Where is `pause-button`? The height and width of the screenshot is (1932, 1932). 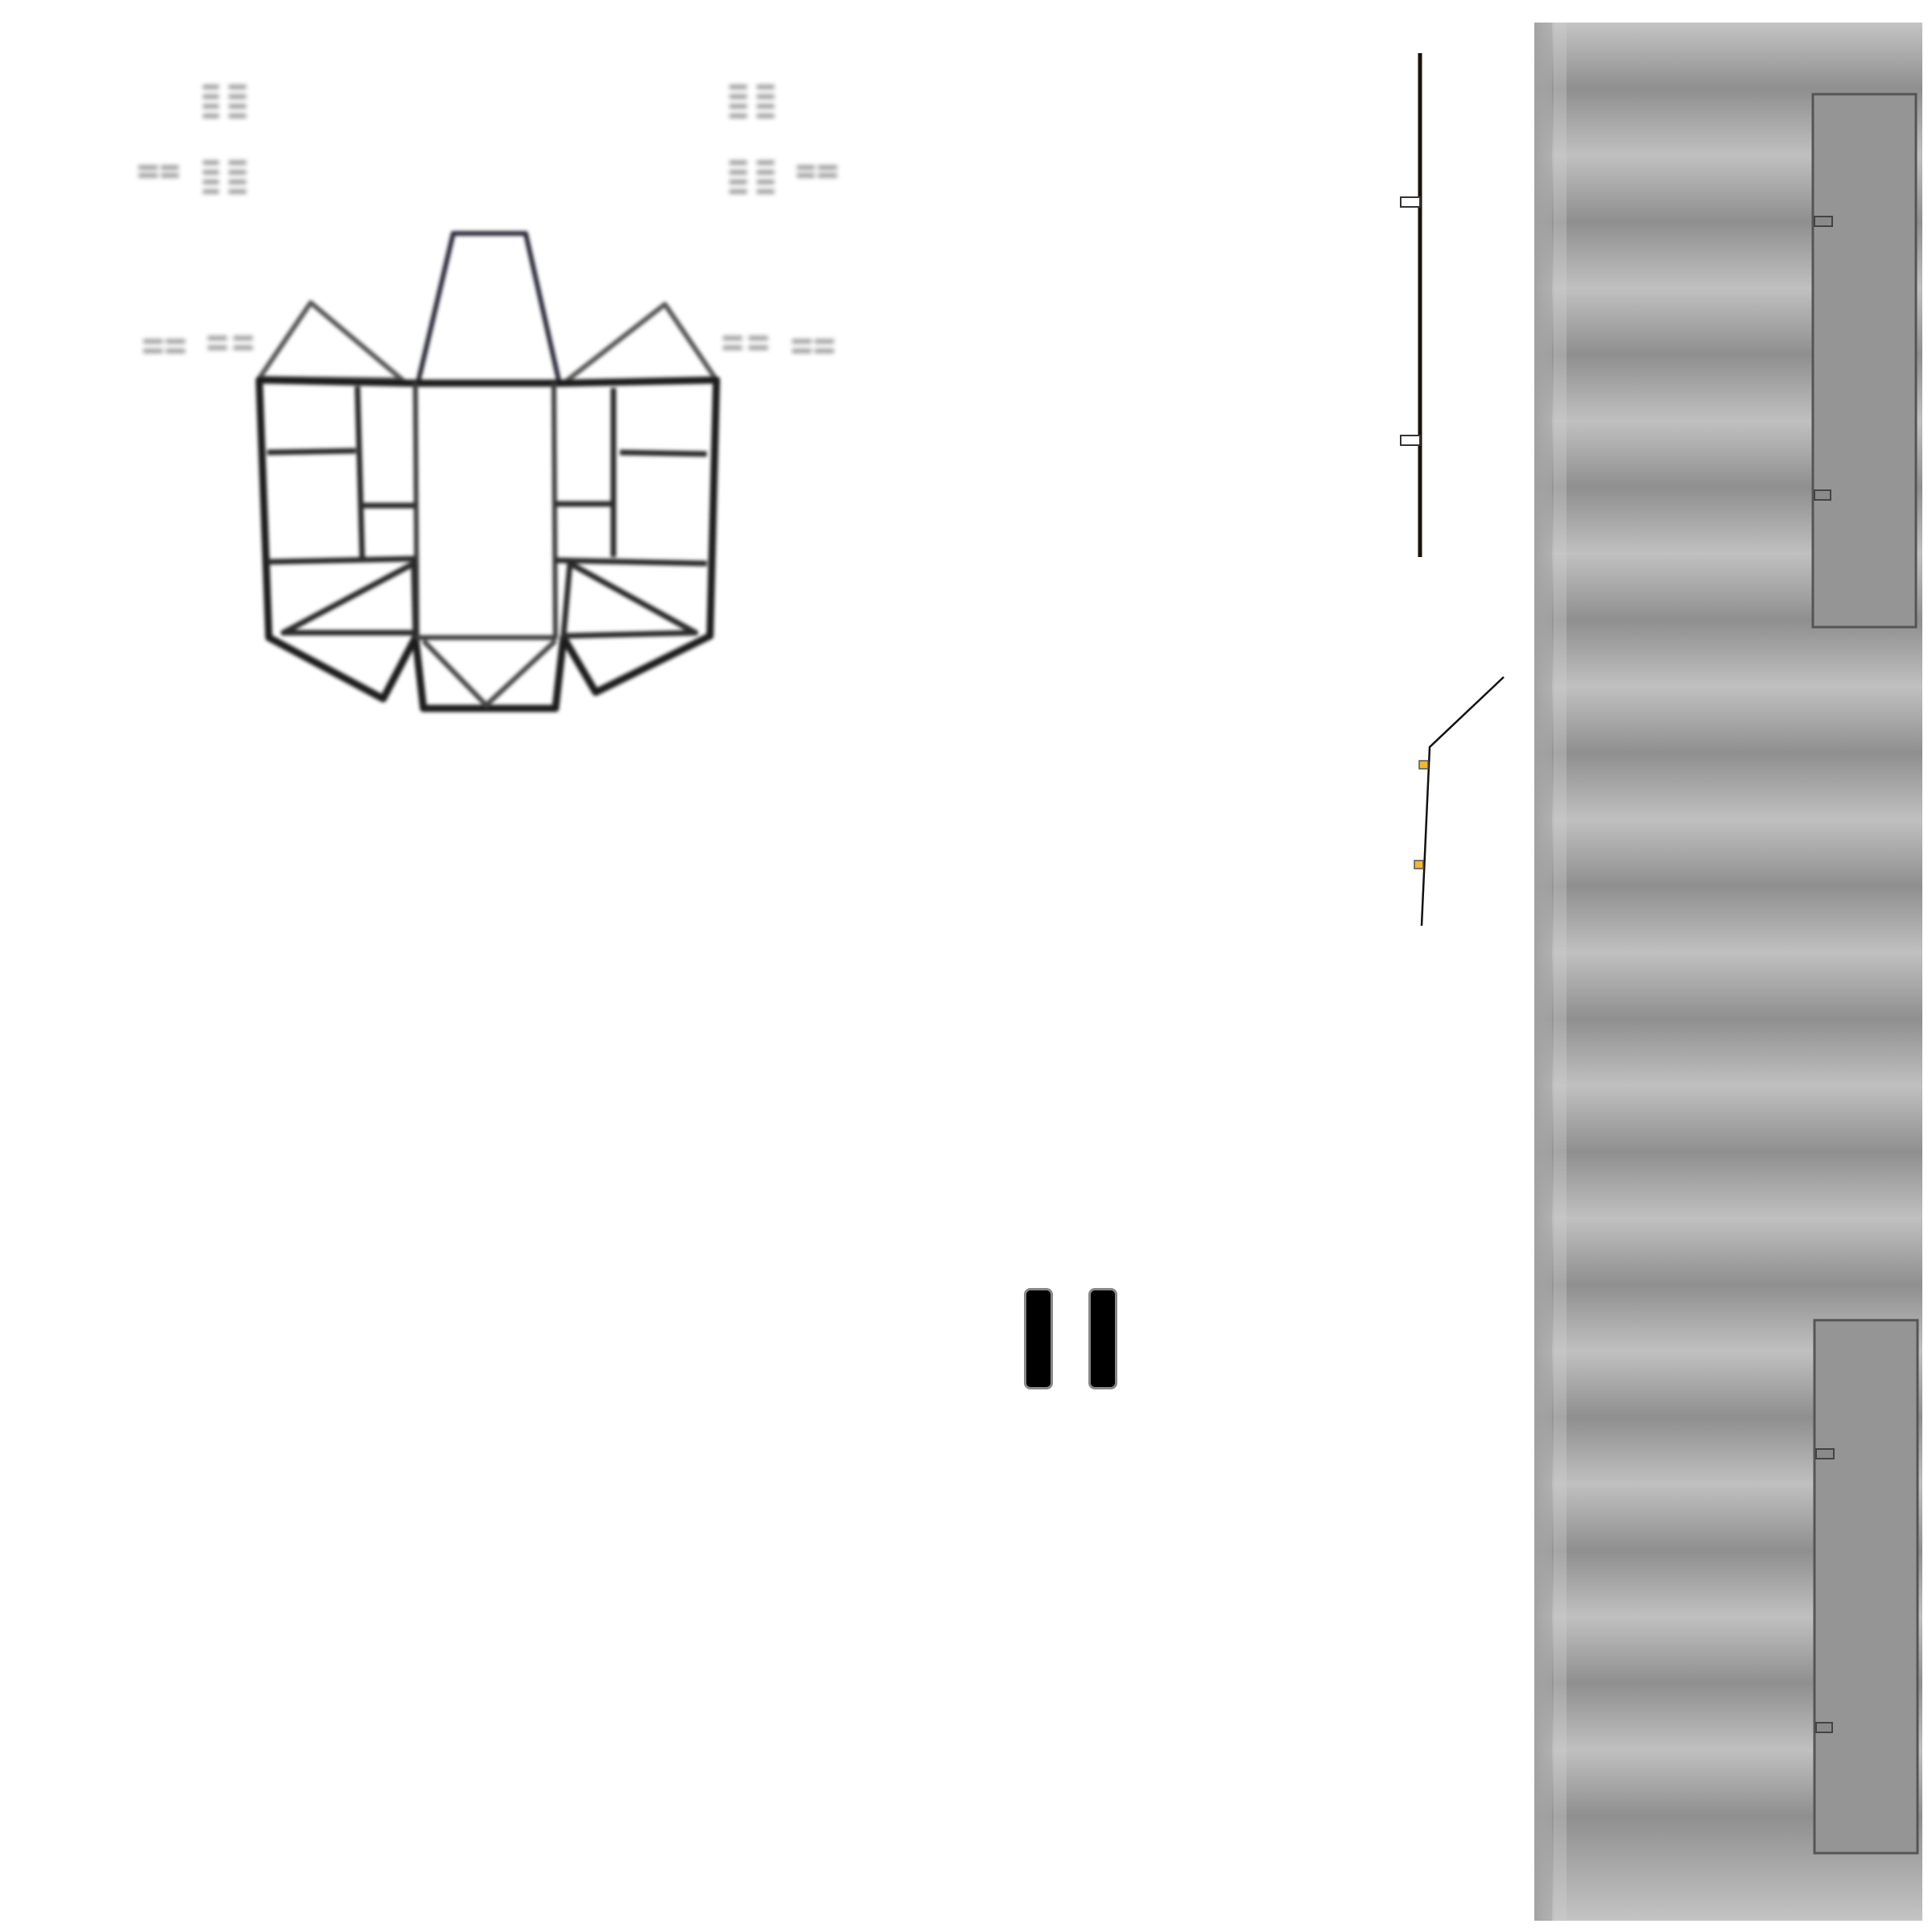
pause-button is located at coordinates (1072, 1341).